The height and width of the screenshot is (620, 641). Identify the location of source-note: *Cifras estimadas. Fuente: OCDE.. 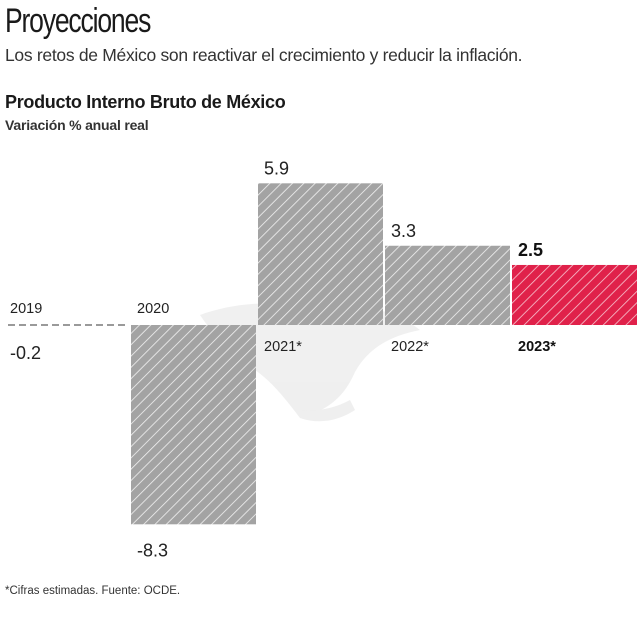
(93, 591).